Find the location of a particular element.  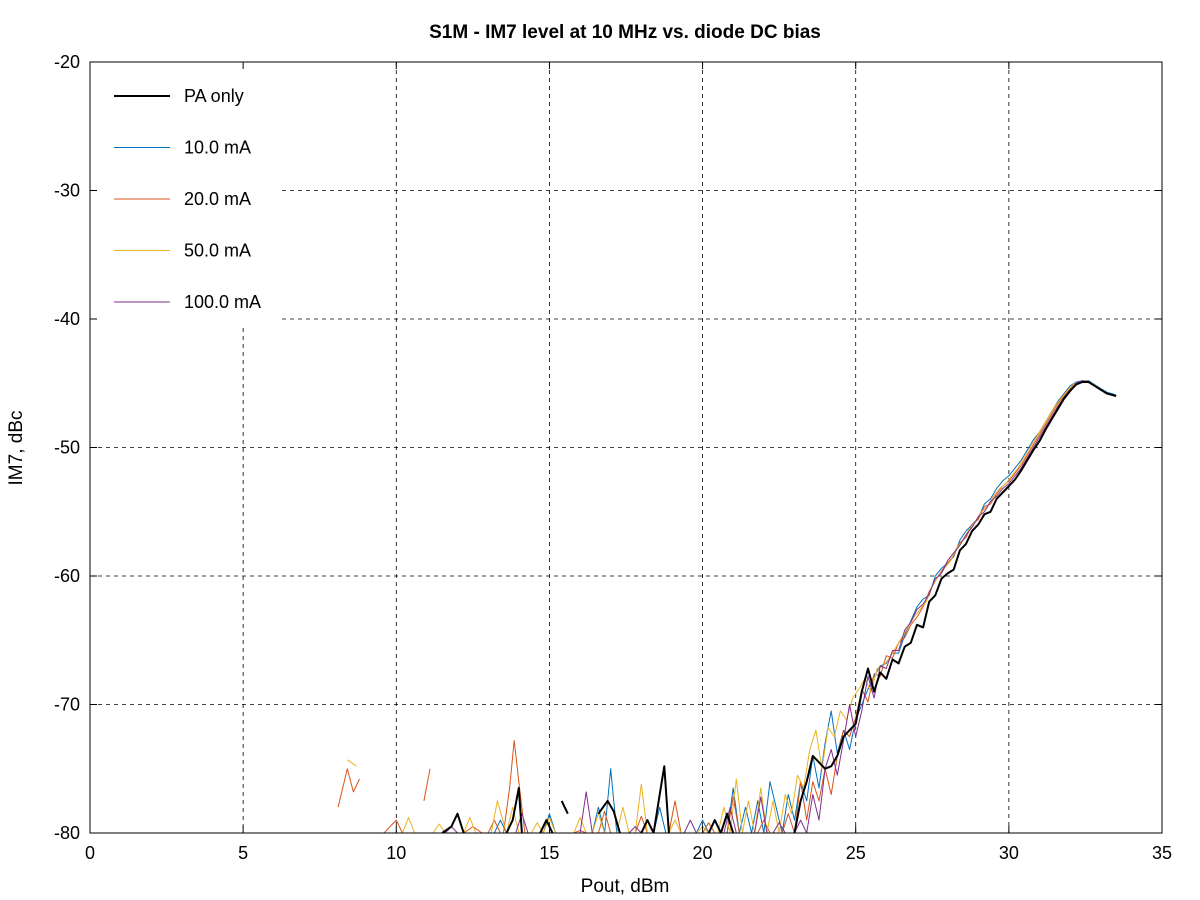

legend-item: 100.0 mA is located at coordinates (187, 302).